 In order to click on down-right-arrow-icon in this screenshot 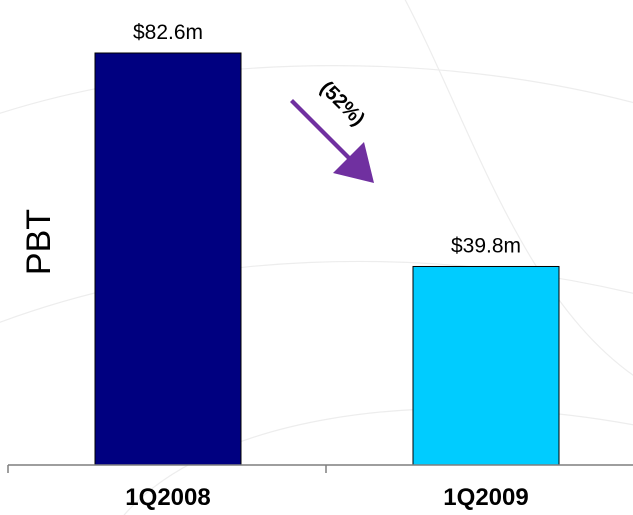, I will do `click(326, 141)`.